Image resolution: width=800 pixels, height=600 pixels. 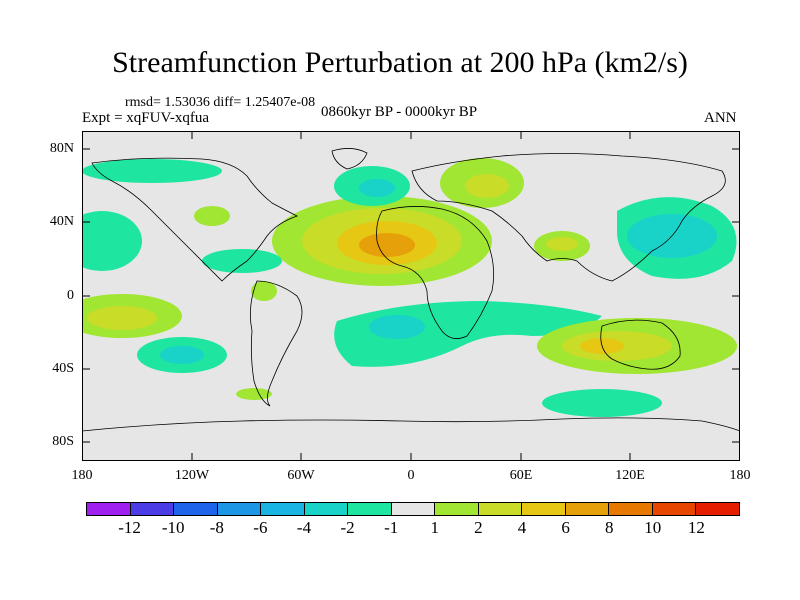 I want to click on positive-anomaly-north-africa, so click(x=387, y=245).